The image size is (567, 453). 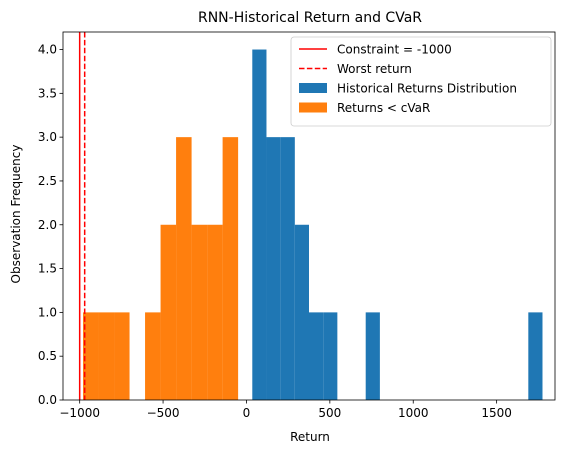 What do you see at coordinates (47, 137) in the screenshot?
I see `y-tick-label: 3.0` at bounding box center [47, 137].